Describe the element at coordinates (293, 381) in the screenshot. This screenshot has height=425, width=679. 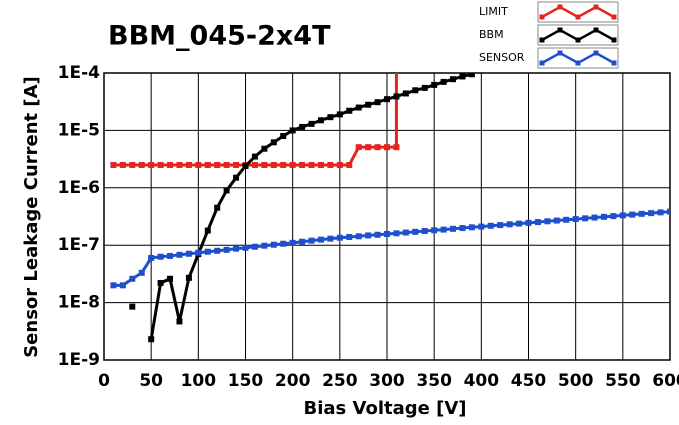
I see `x-tick-label: 200` at that location.